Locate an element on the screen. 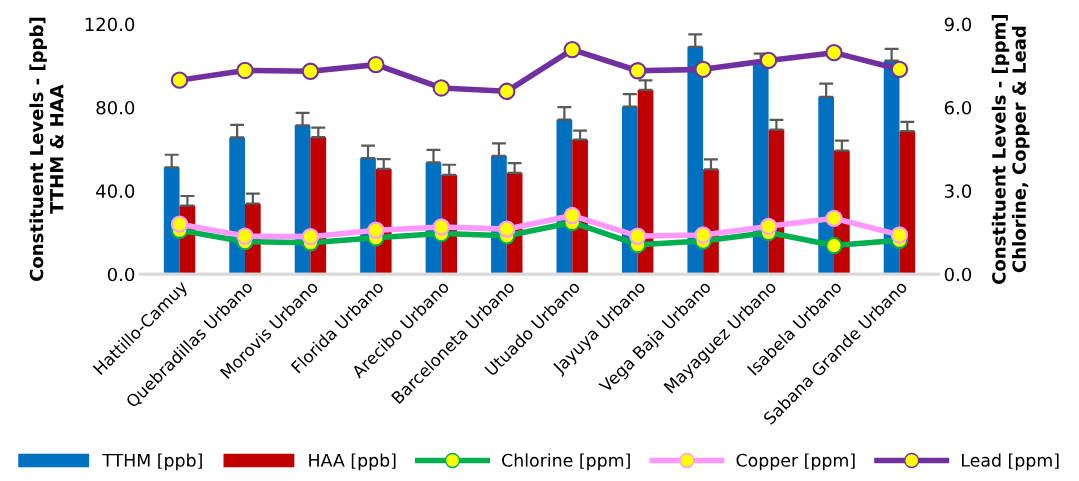 The width and height of the screenshot is (1079, 481). y2-tick-label: 0.0 is located at coordinates (958, 274).